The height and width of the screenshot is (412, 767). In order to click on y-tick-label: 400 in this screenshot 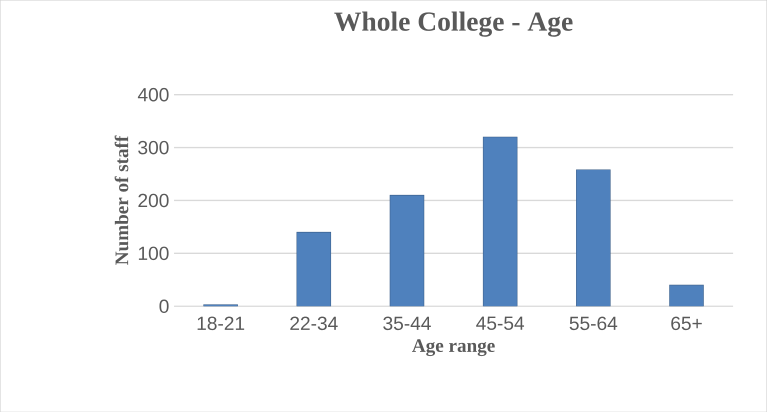, I will do `click(153, 95)`.